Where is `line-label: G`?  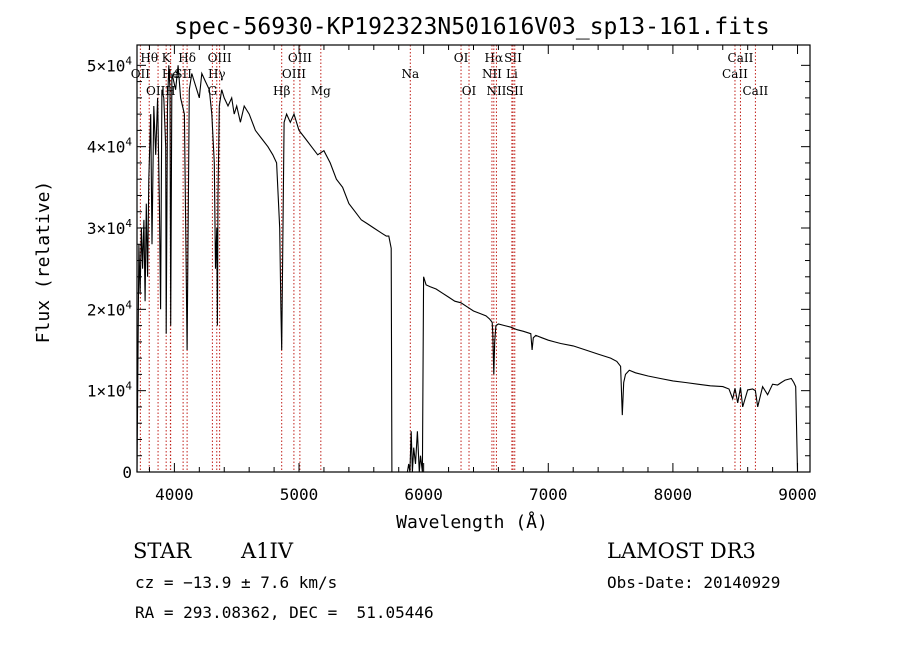 line-label: G is located at coordinates (213, 91).